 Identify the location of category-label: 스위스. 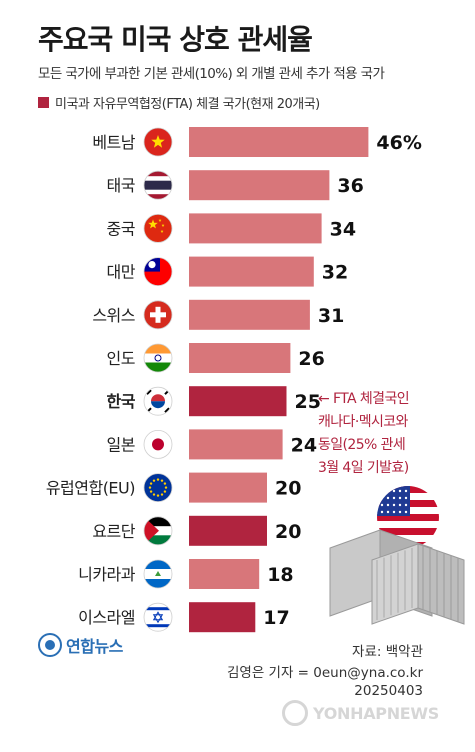
(113, 315).